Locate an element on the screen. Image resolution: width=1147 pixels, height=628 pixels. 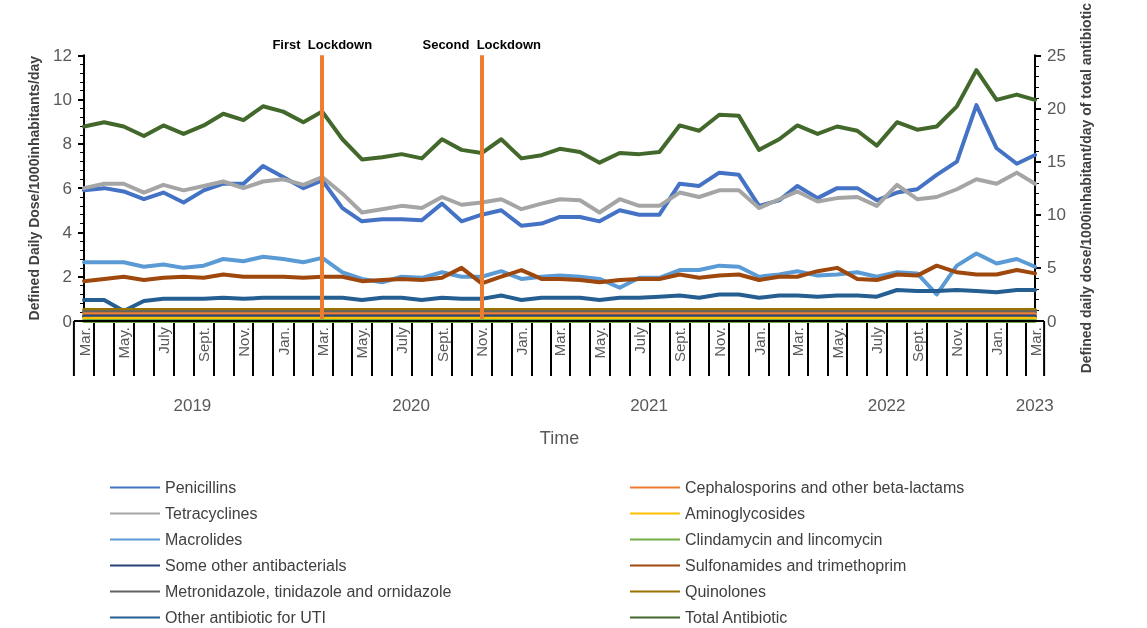
y-tick-label: 10 is located at coordinates (62, 100).